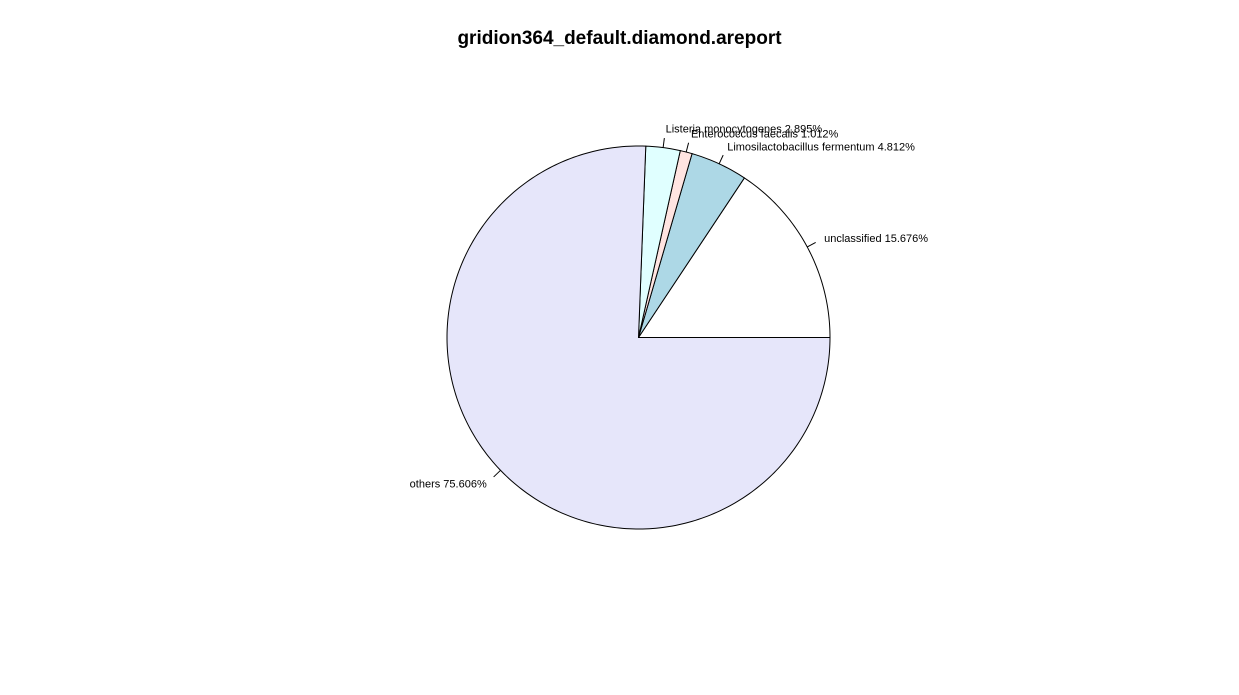  Describe the element at coordinates (876, 239) in the screenshot. I see `pie-label-0: unclassified 15.676%` at that location.